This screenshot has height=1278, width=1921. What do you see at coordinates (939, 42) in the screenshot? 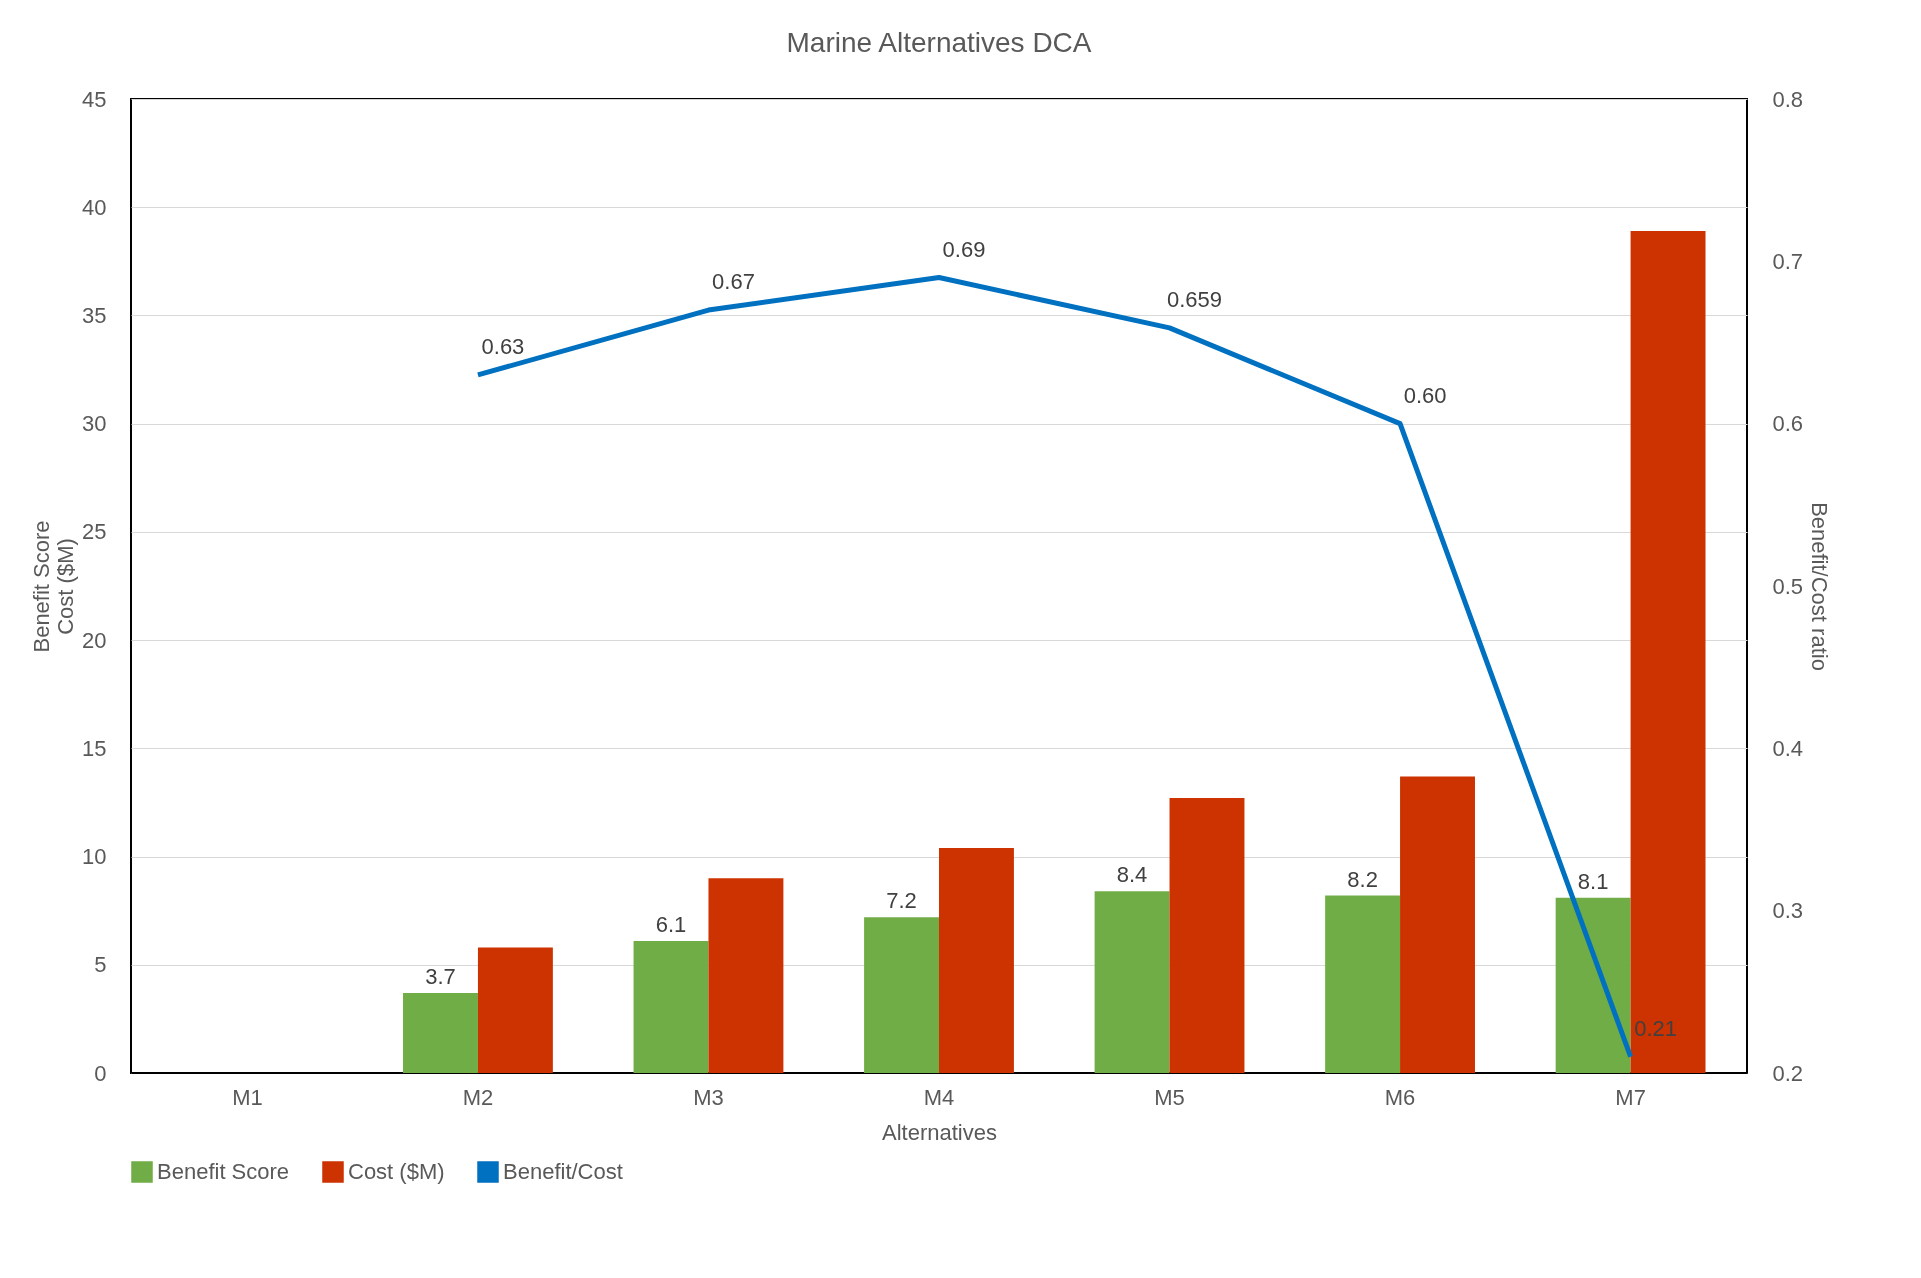
I see `chart-title: Marine Alternatives DCA` at bounding box center [939, 42].